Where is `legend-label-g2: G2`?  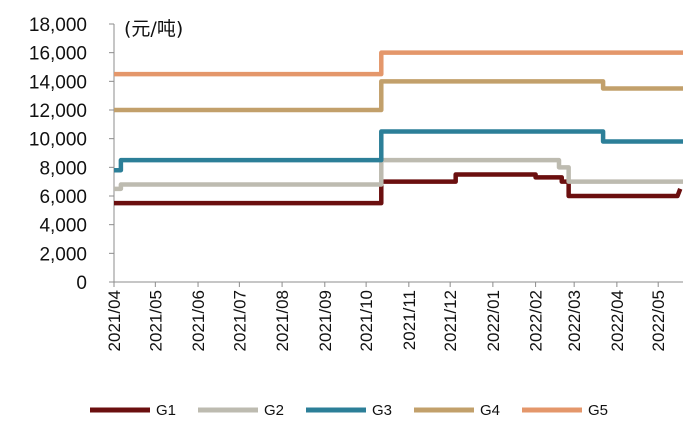 legend-label-g2: G2 is located at coordinates (274, 410).